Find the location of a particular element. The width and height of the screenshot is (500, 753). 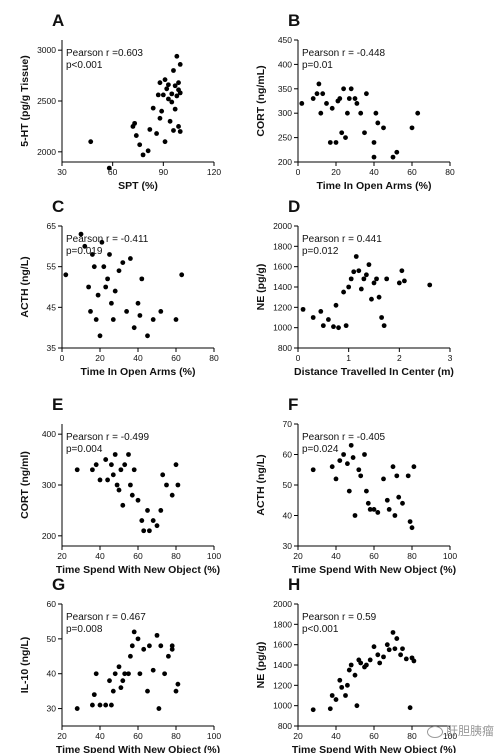

p-value-label: p=0.01 is located at coordinates (317, 65).